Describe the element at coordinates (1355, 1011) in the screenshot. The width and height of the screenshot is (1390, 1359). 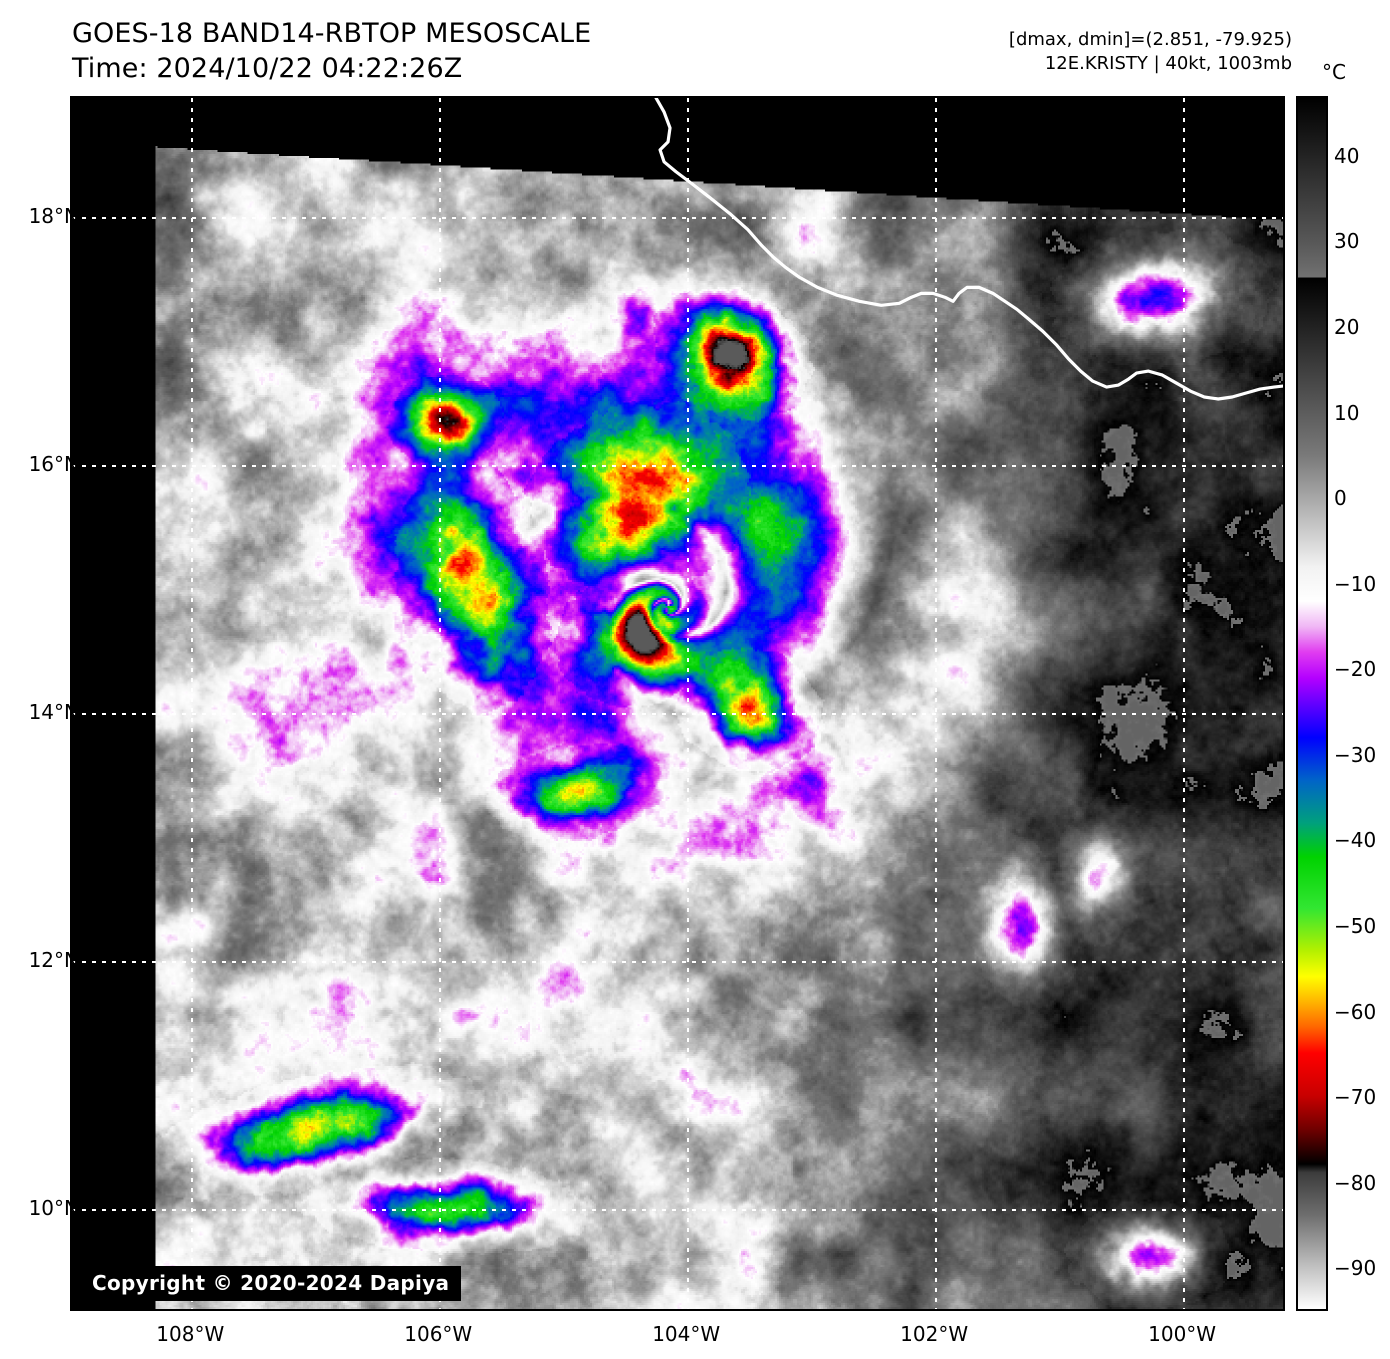
I see `colorbar-tick-label: −60` at that location.